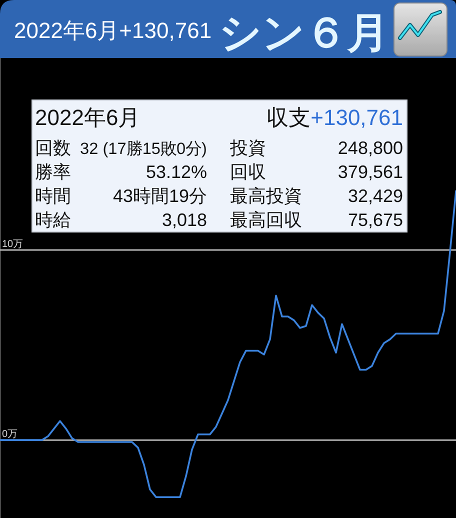  Describe the element at coordinates (159, 196) in the screenshot. I see `annotation: 43時間19分` at that location.